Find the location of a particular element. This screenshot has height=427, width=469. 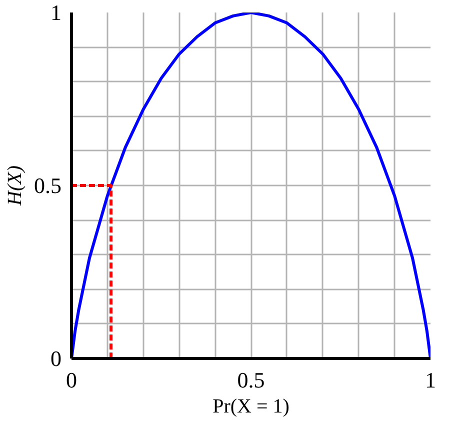

y-tick-label: 0 is located at coordinates (56, 358).